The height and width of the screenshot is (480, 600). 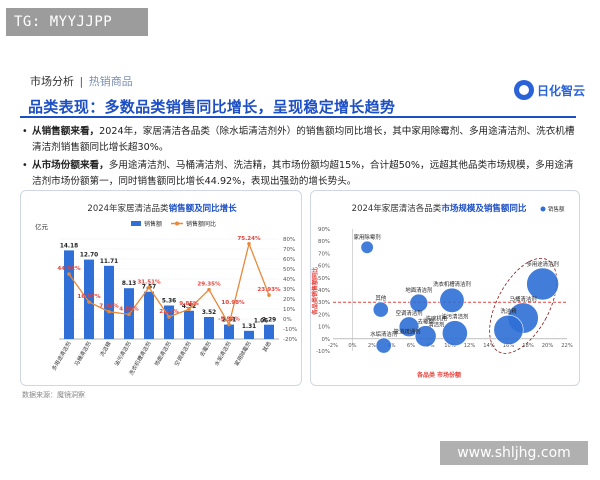 I want to click on bar-value-label: 12.70, so click(x=89, y=256).